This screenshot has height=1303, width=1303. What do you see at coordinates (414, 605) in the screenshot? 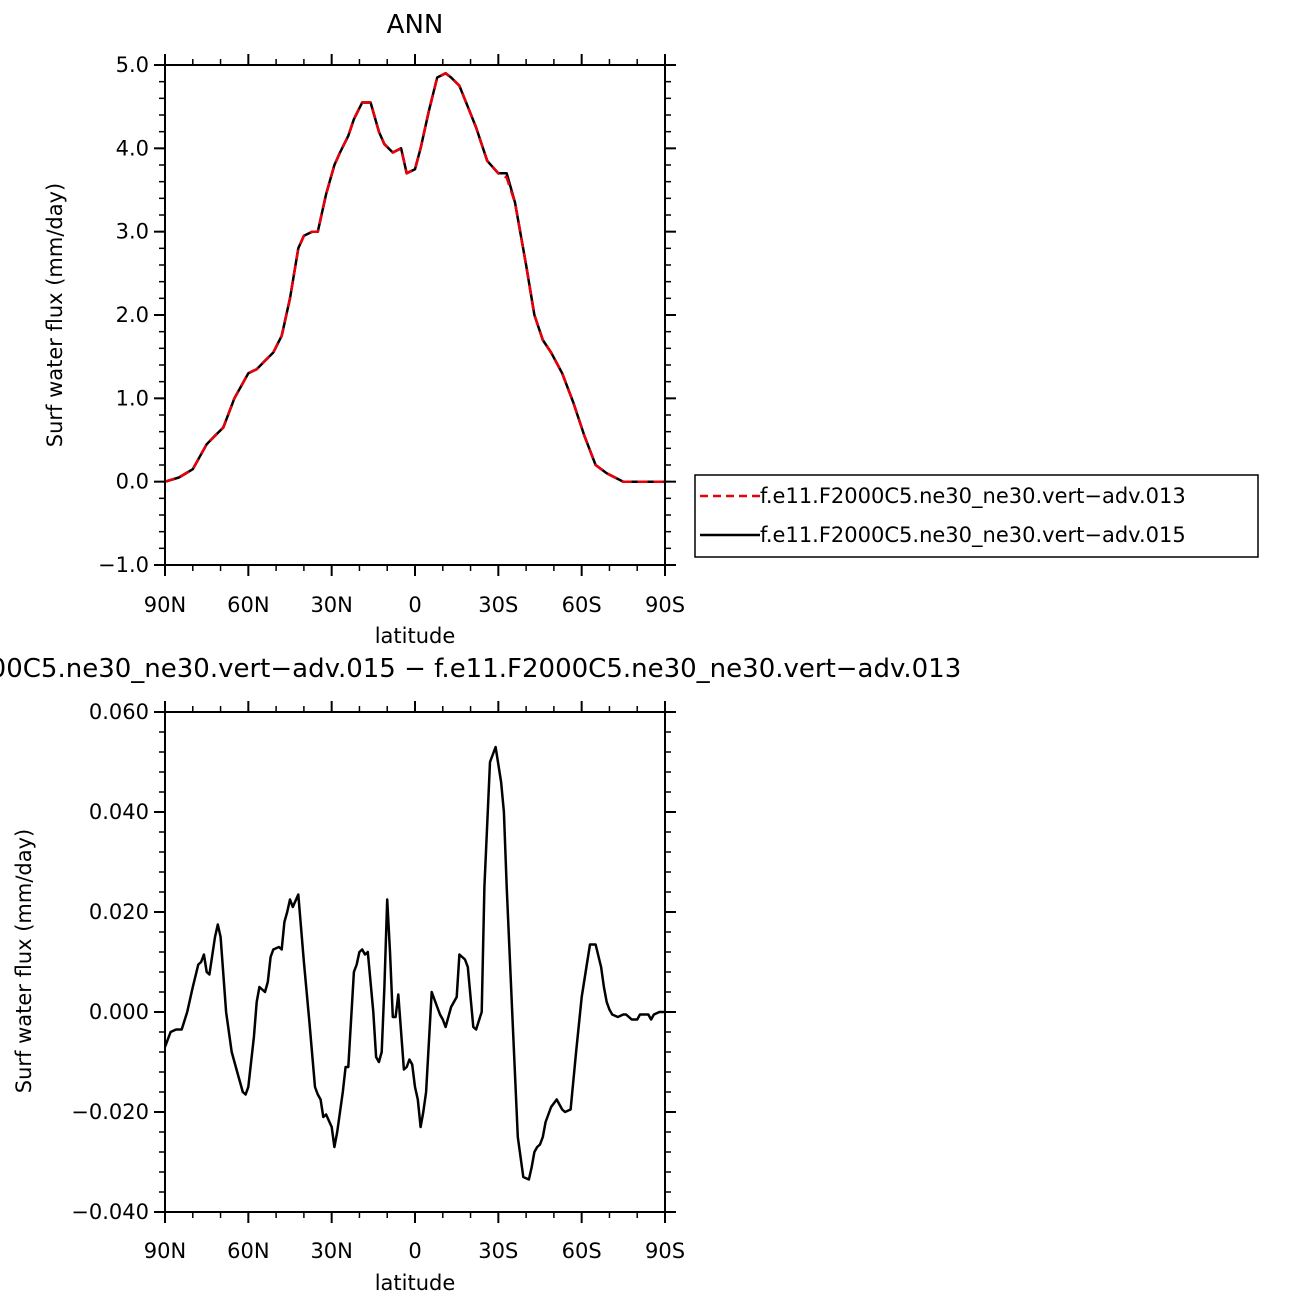
I see `top-xtick-label: 0` at bounding box center [414, 605].